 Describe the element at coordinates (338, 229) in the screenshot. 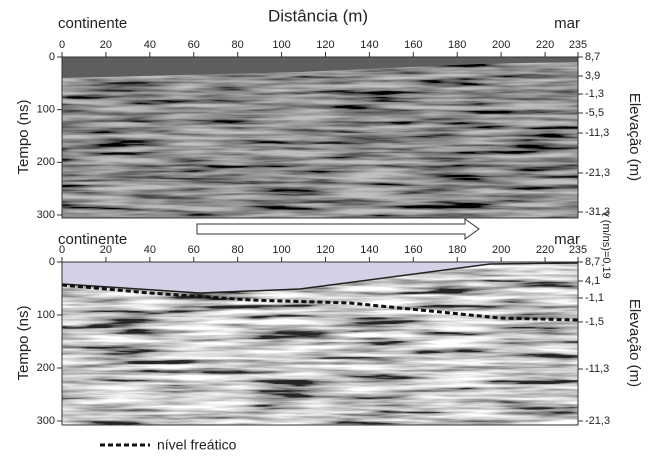

I see `arrow` at that location.